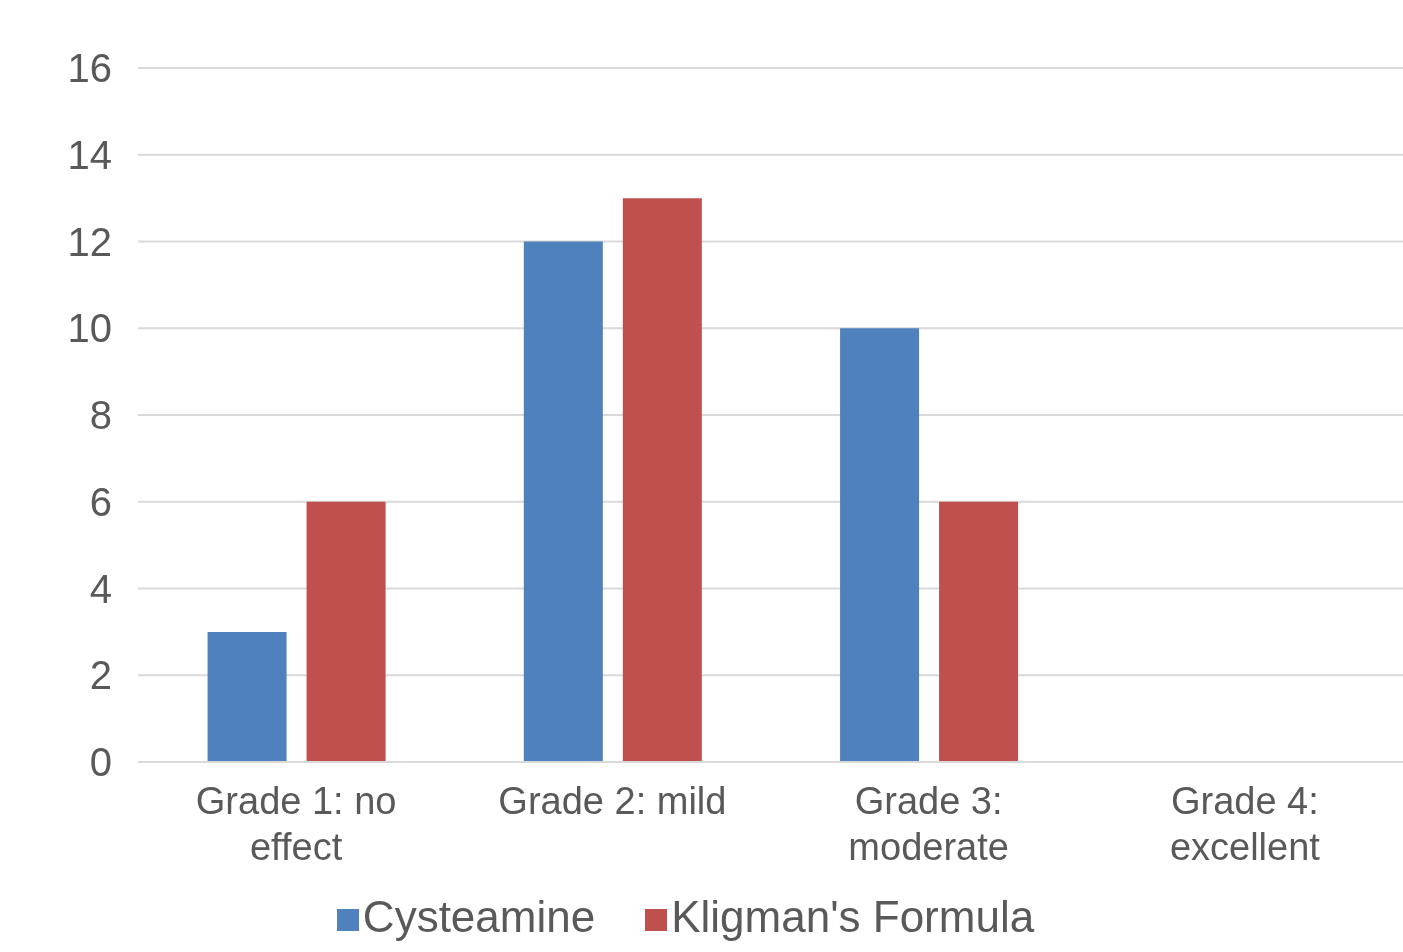 The width and height of the screenshot is (1403, 952). What do you see at coordinates (89, 154) in the screenshot?
I see `y-tick-label: 14` at bounding box center [89, 154].